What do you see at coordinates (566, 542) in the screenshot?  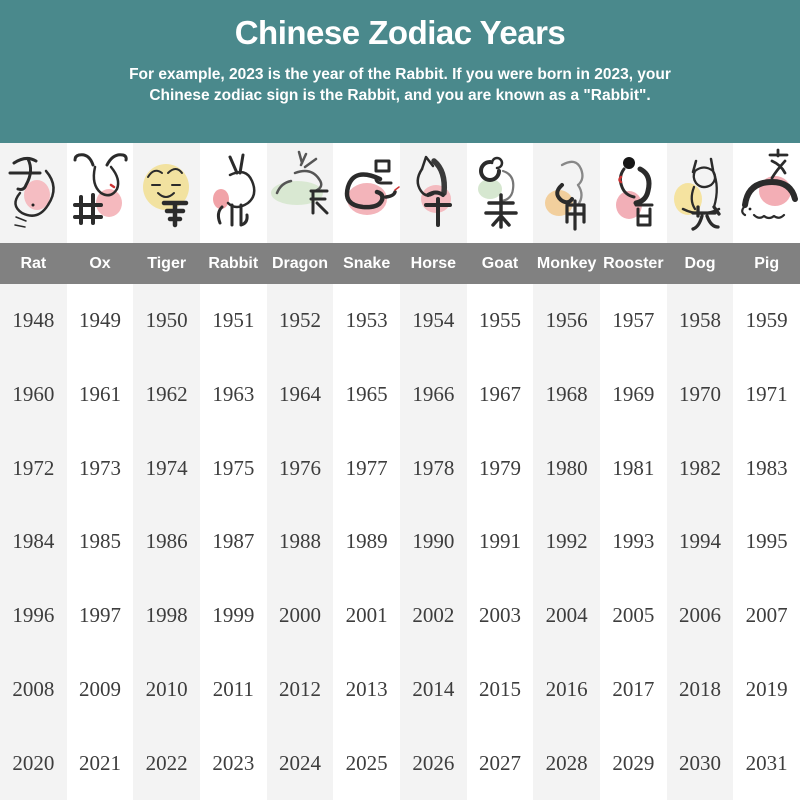 I see `year-cell: 1992` at bounding box center [566, 542].